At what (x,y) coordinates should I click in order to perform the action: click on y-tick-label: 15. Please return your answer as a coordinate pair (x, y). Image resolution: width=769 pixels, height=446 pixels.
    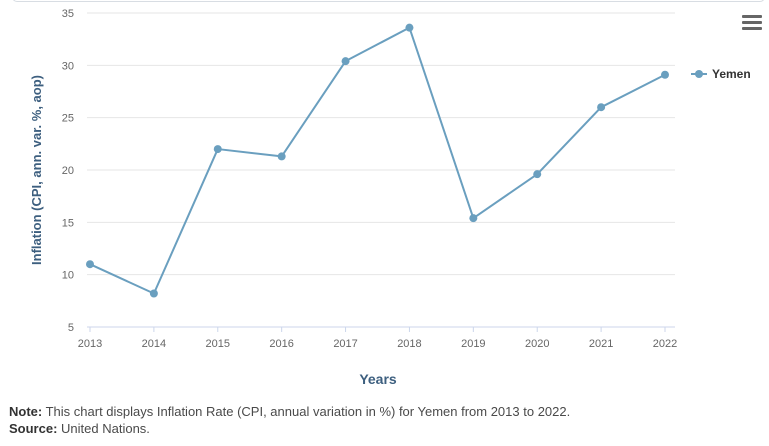
    Looking at the image, I should click on (68, 223).